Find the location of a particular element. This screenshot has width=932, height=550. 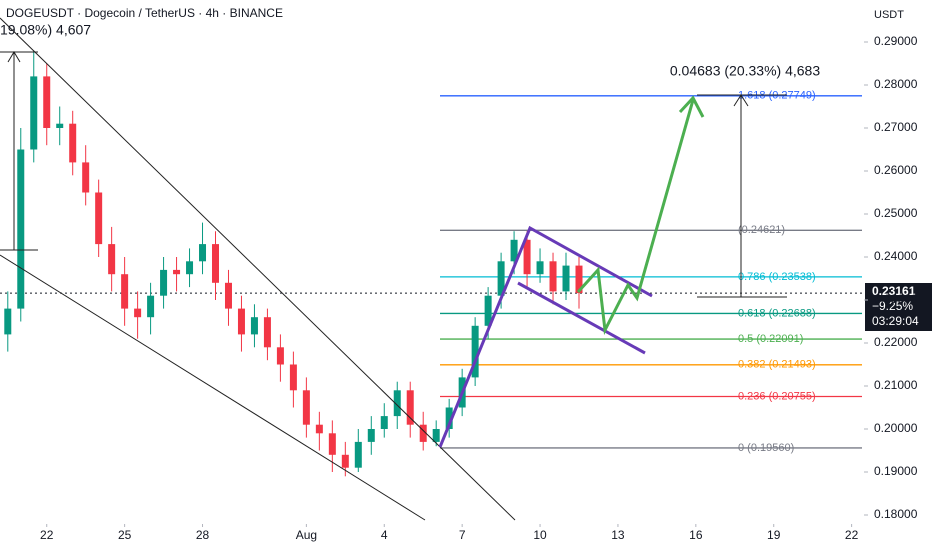

last-price: 0.23161 is located at coordinates (894, 291).